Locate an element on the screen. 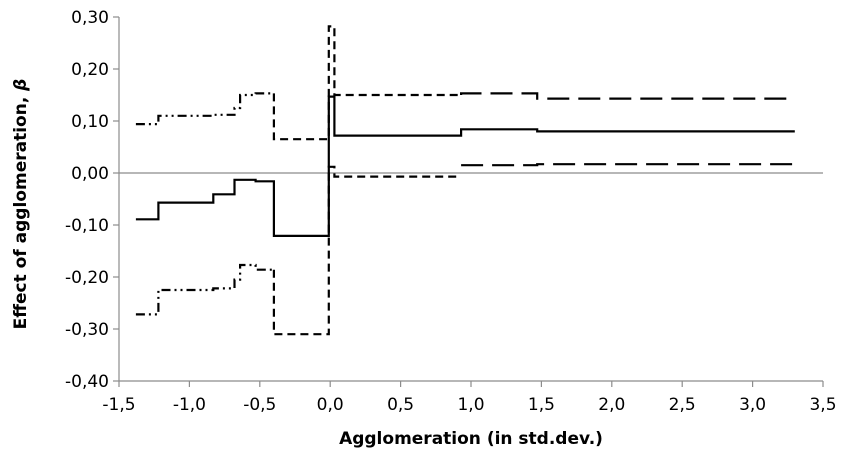 Image resolution: width=845 pixels, height=457 pixels. y-axis-title-symbol: β is located at coordinates (21, 85).